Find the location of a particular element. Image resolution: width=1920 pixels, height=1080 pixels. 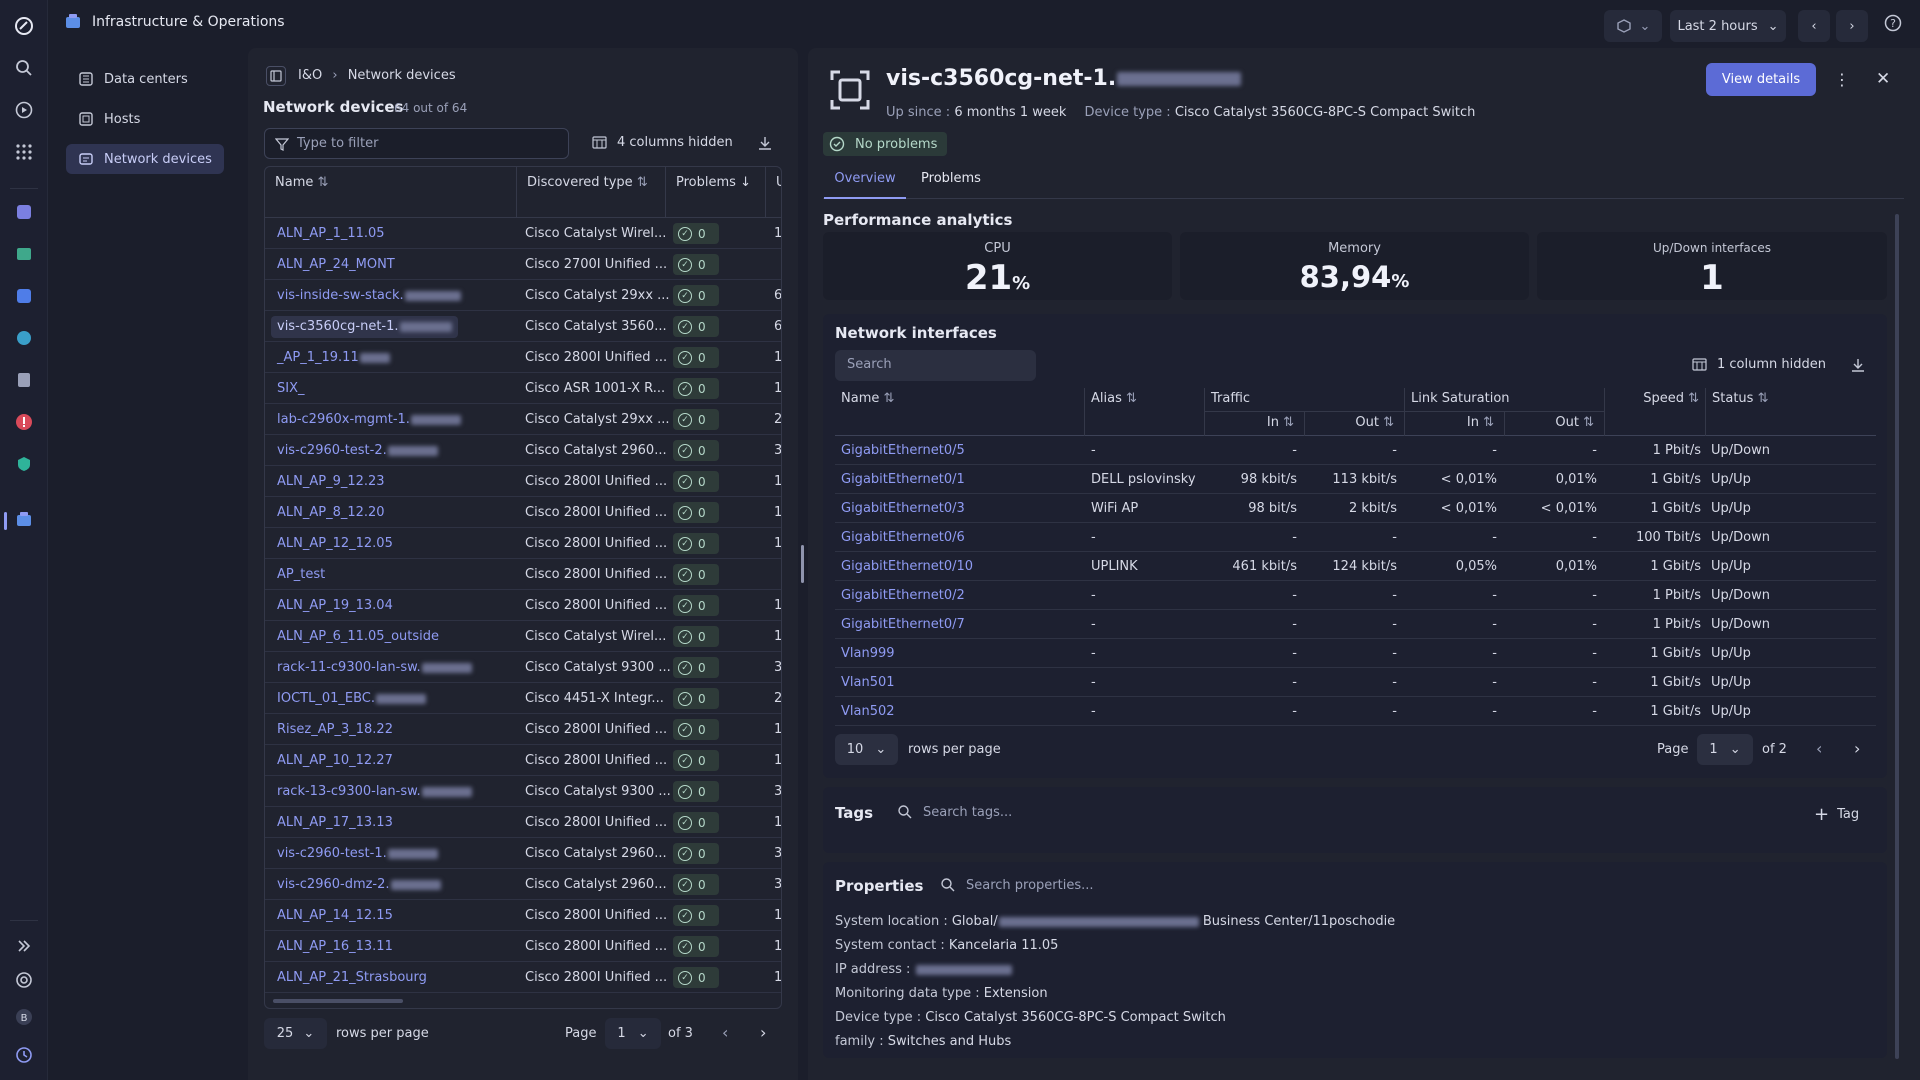

device-name-link: ALN_AP_21_Strasbourg is located at coordinates (352, 977).